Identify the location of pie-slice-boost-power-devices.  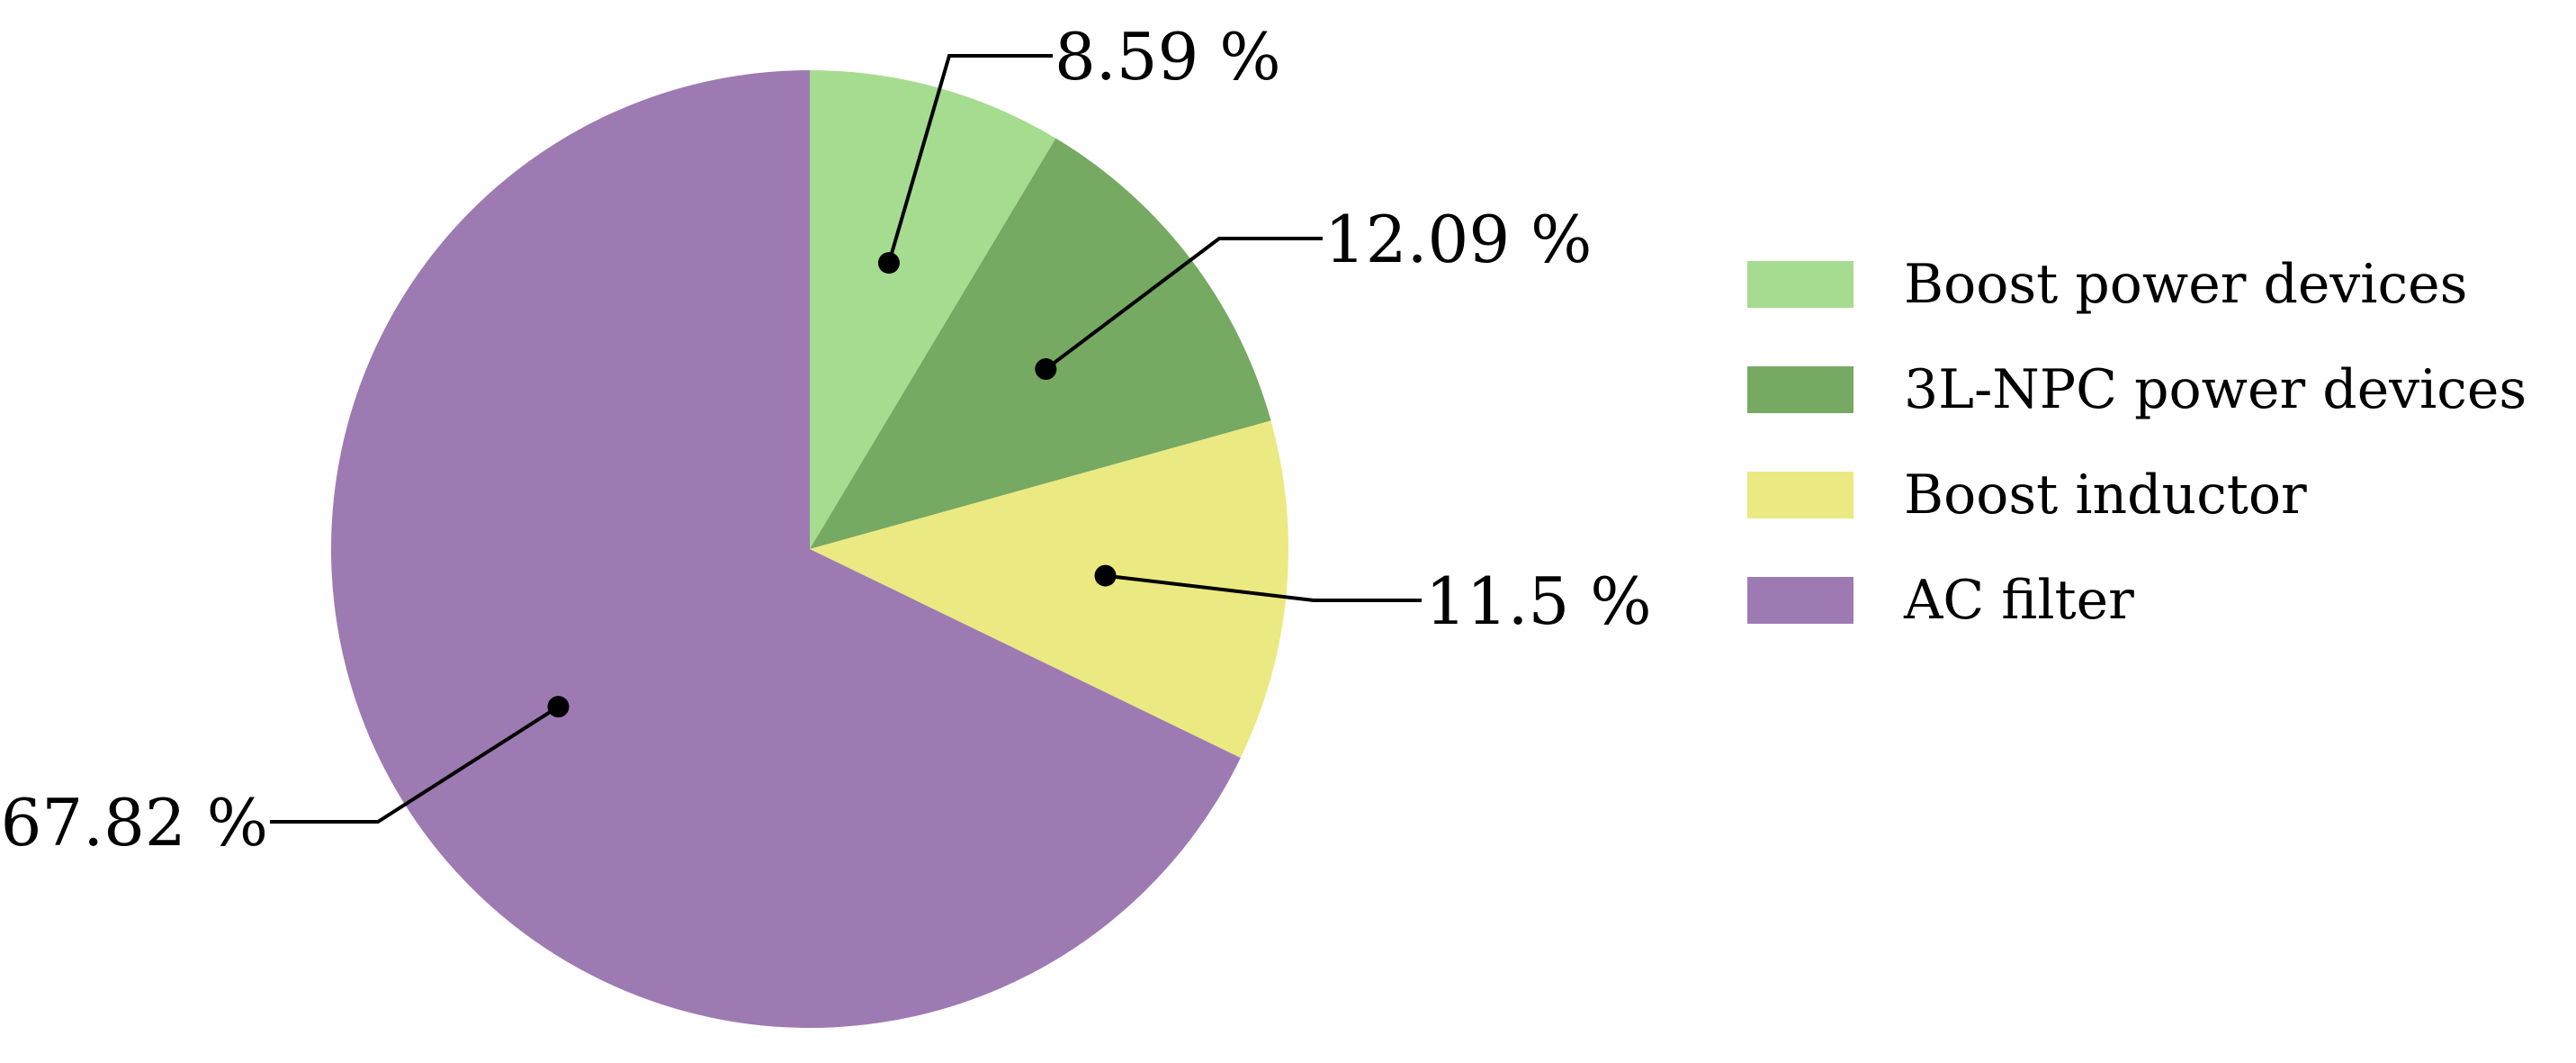
(933, 309).